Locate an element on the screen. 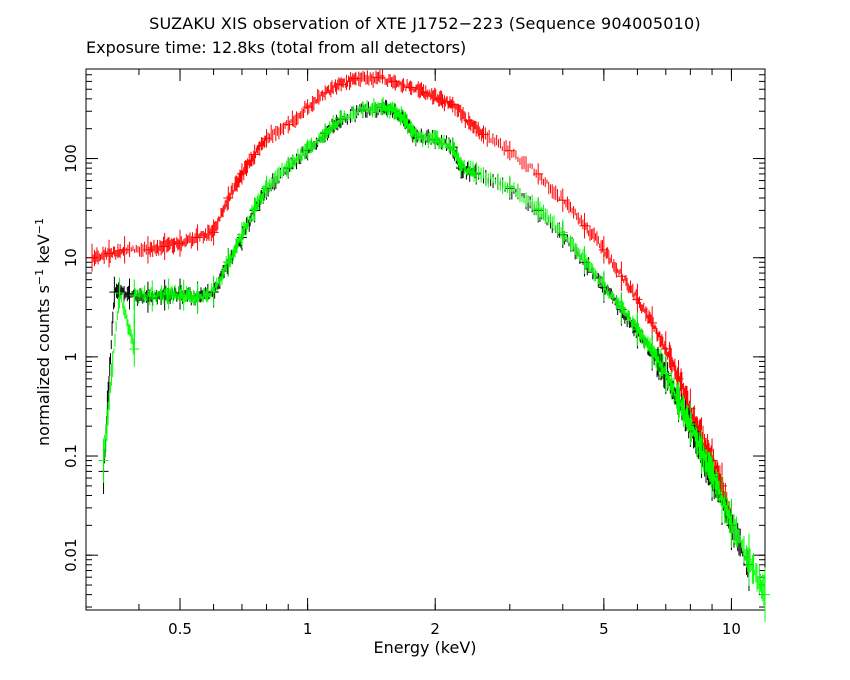 The width and height of the screenshot is (850, 680). x-tick-label: 10 is located at coordinates (731, 629).